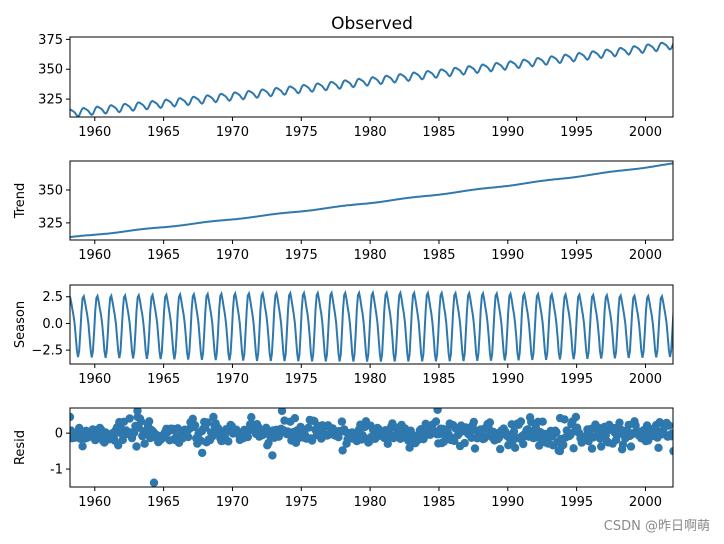 The width and height of the screenshot is (724, 544). I want to click on trend-series-line, so click(371, 200).